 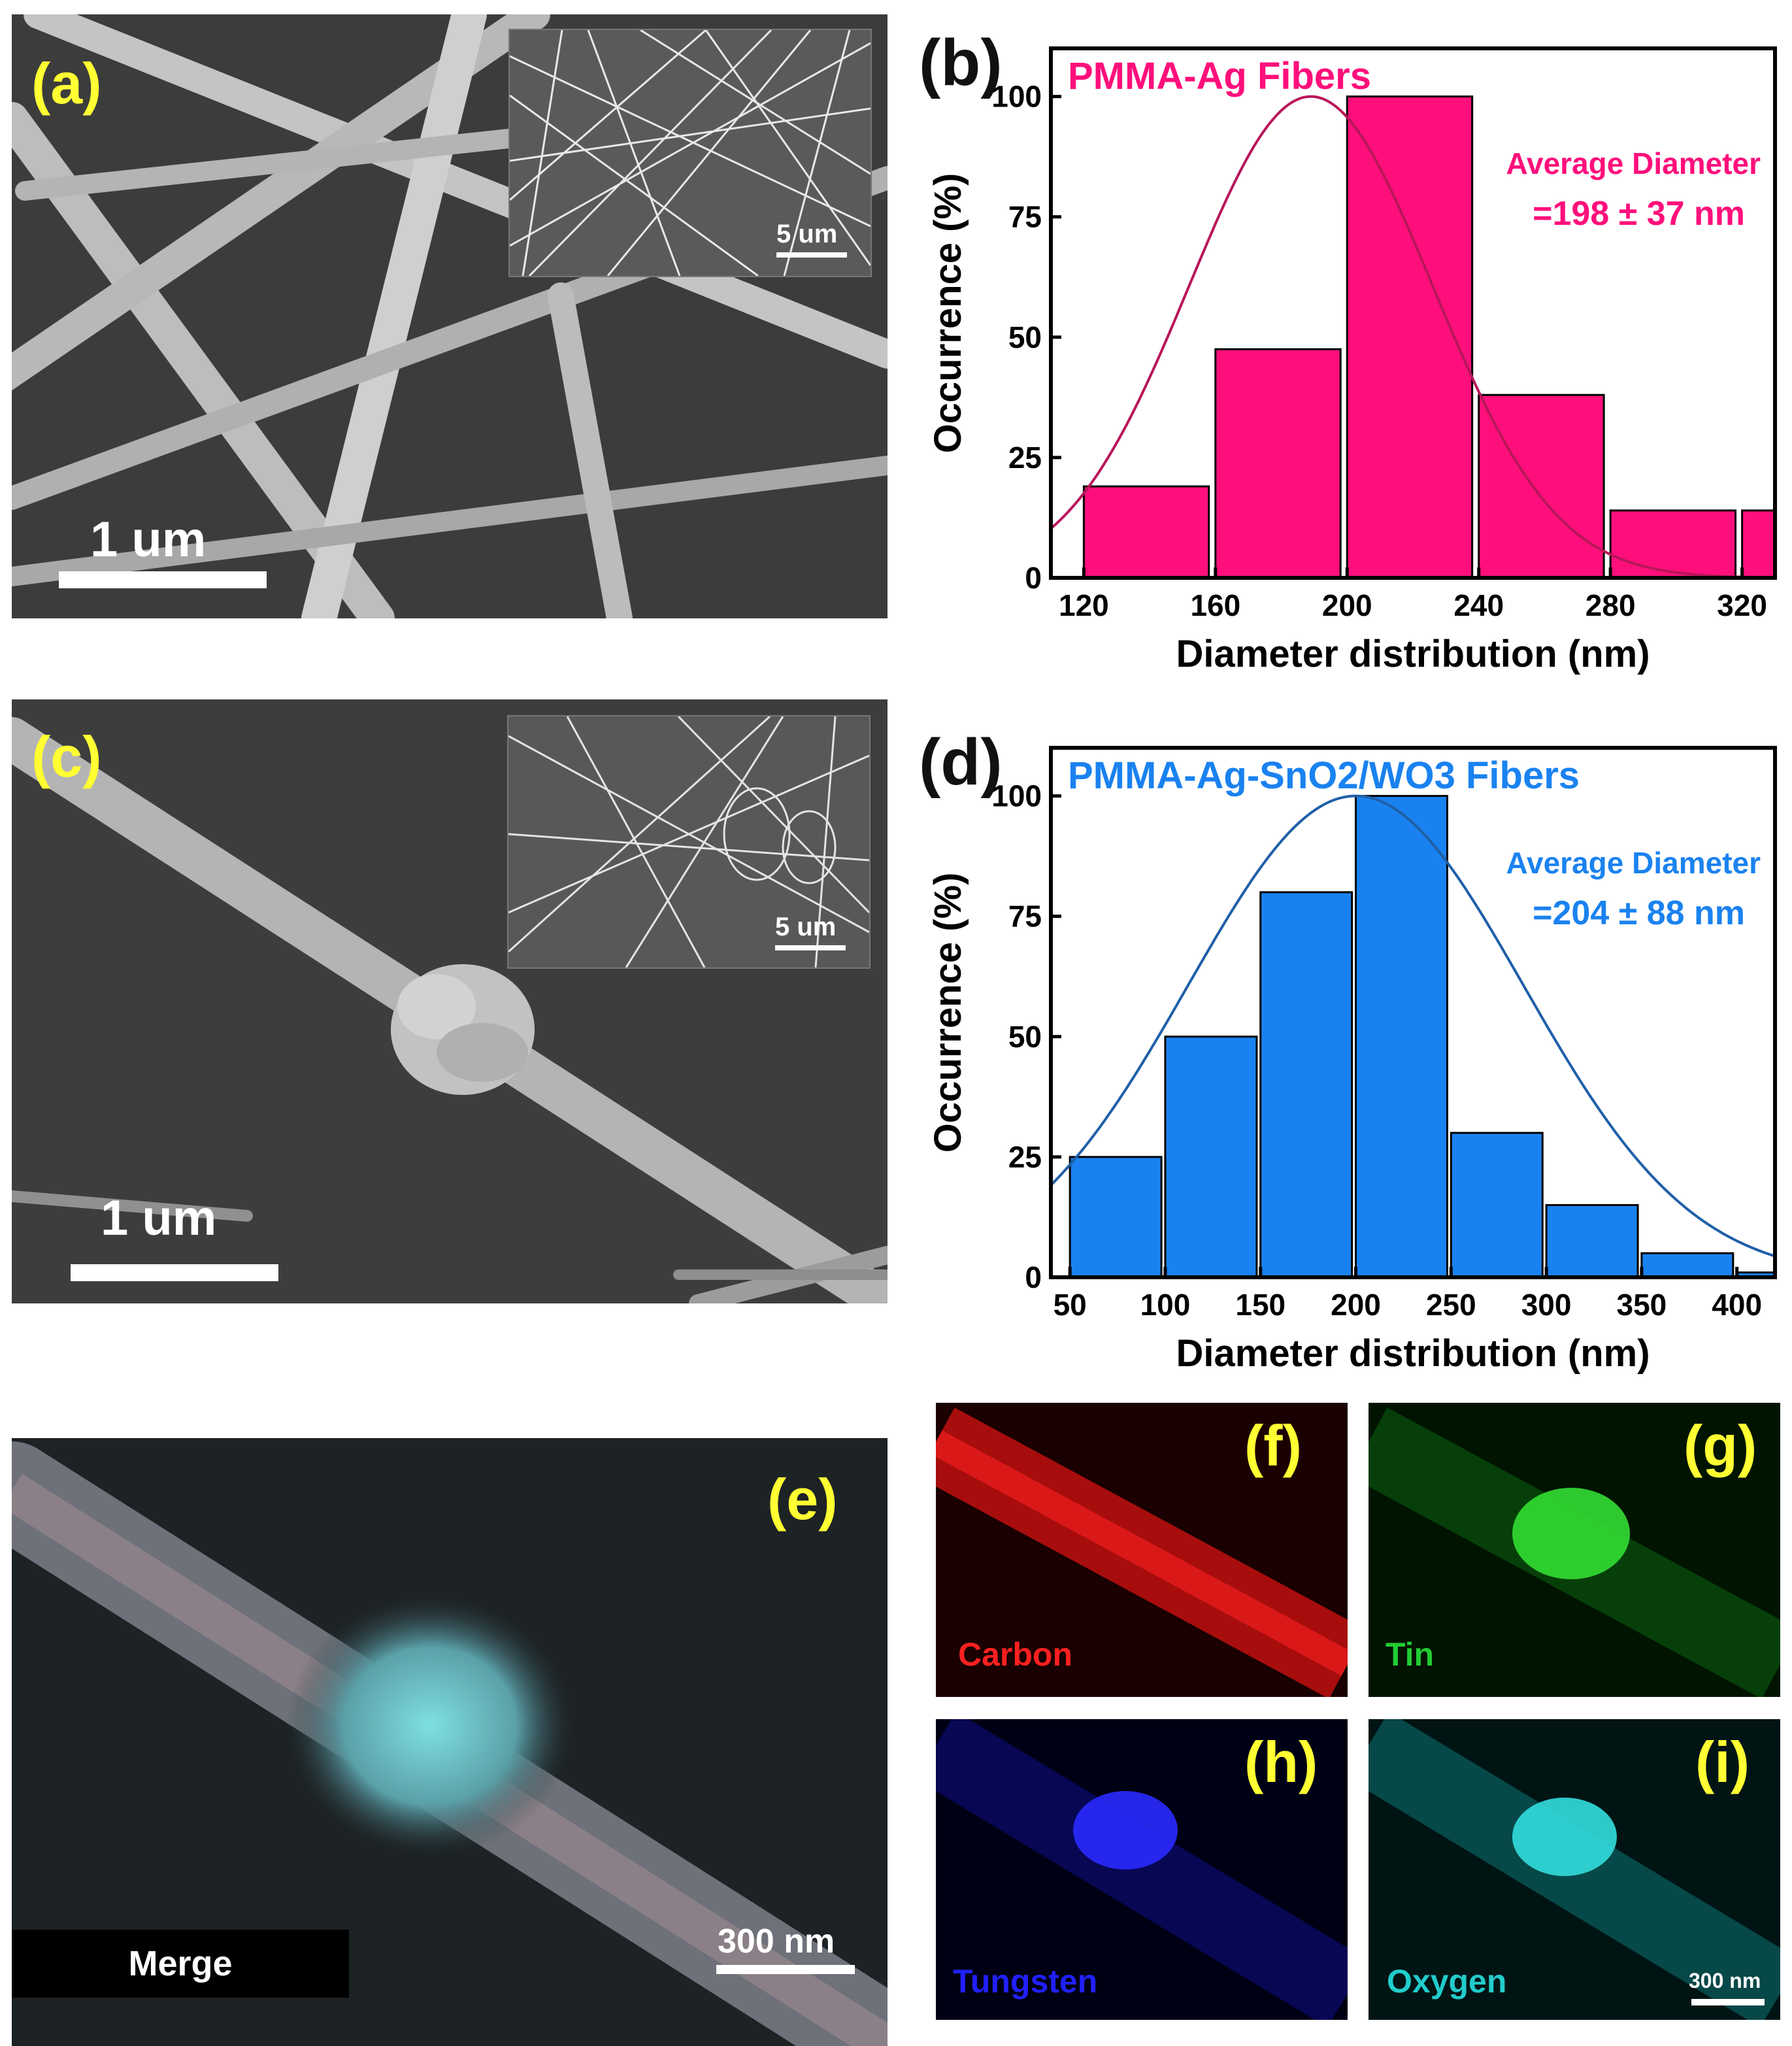 What do you see at coordinates (948, 1013) in the screenshot?
I see `chart-d-ylabel: Occurrence (%)` at bounding box center [948, 1013].